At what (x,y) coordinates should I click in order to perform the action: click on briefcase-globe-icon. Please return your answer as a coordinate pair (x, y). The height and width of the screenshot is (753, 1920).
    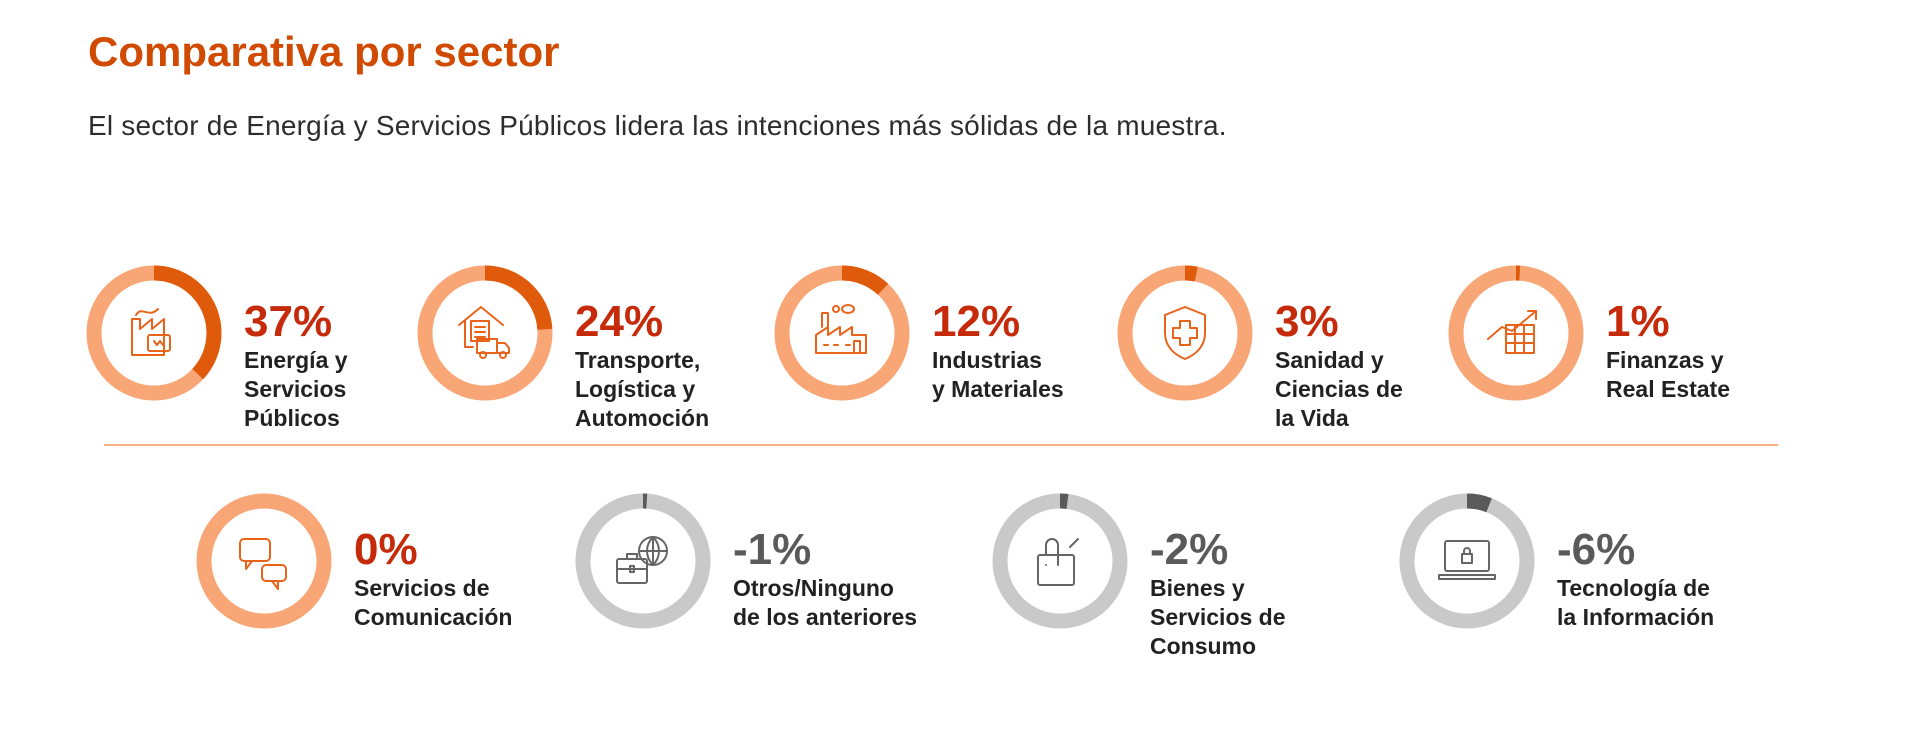
    Looking at the image, I should click on (642, 560).